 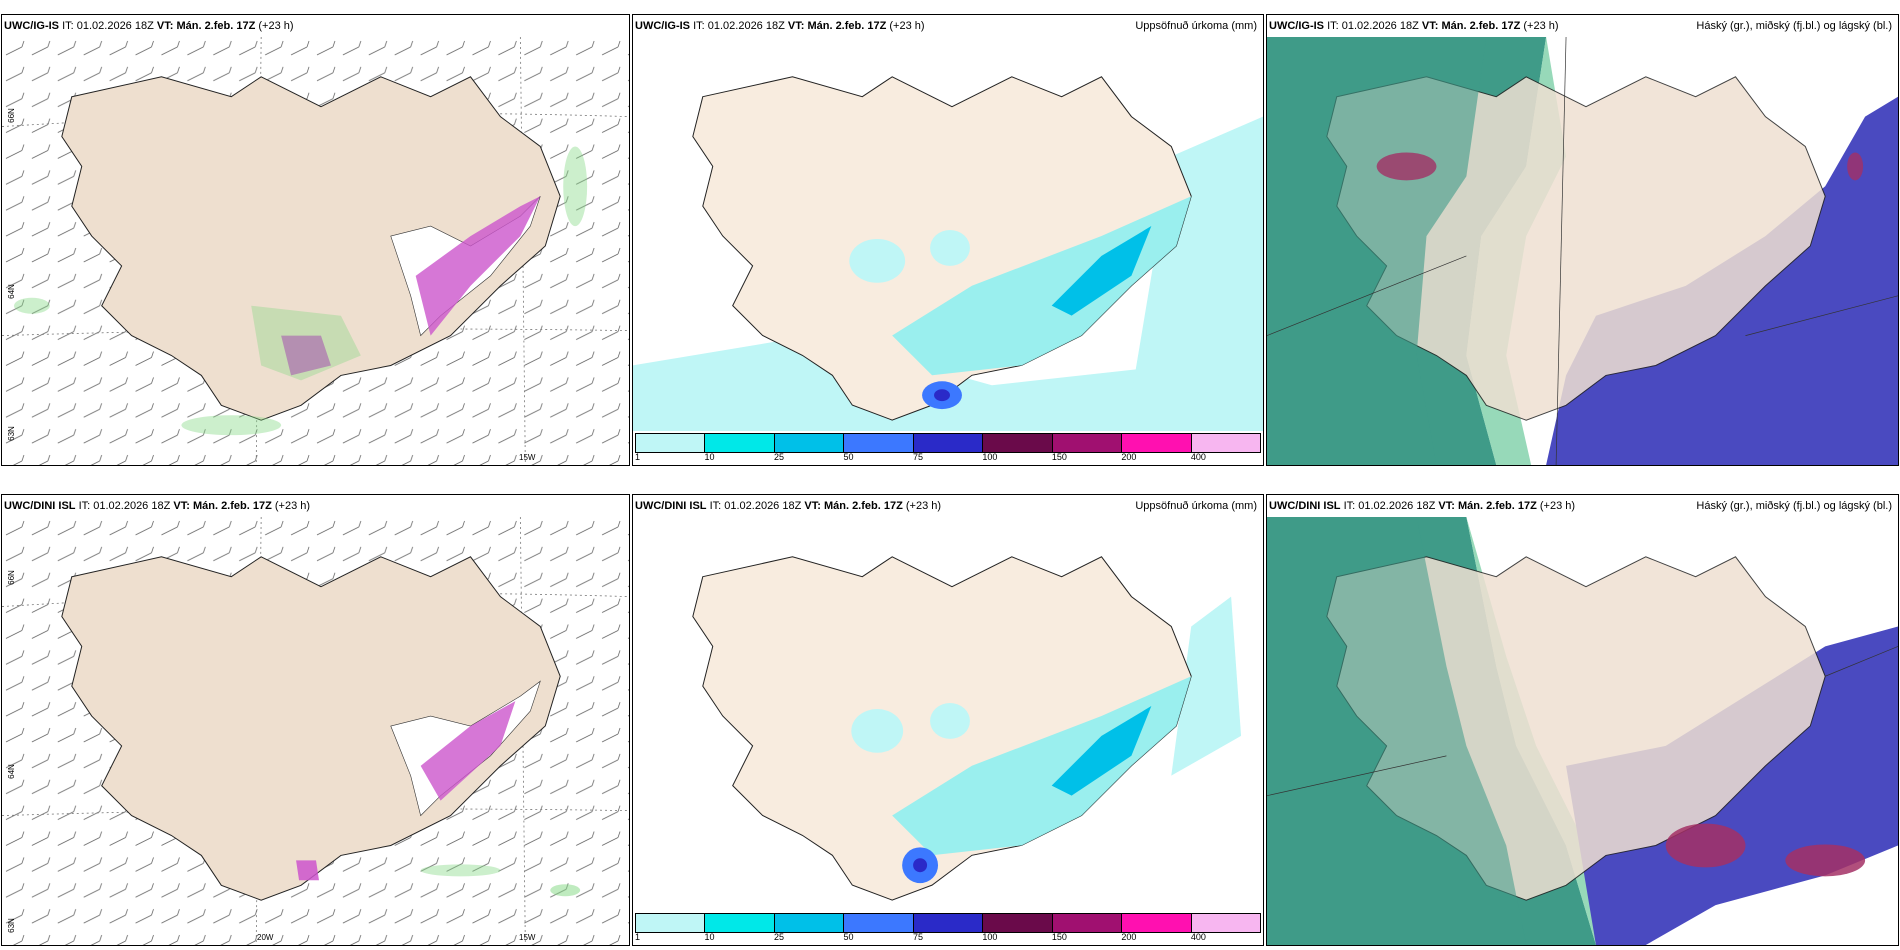 I want to click on precip-legend: 1 10 25 50 75 100 150 200 400, so click(x=948, y=448).